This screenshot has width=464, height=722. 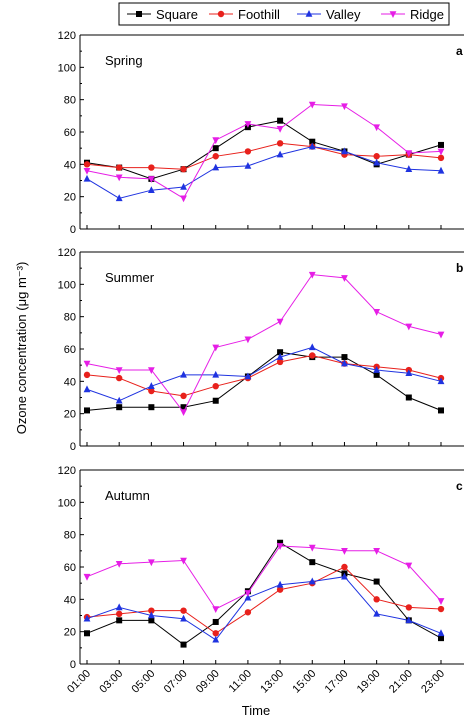 What do you see at coordinates (284, 14) in the screenshot?
I see `legend-box` at bounding box center [284, 14].